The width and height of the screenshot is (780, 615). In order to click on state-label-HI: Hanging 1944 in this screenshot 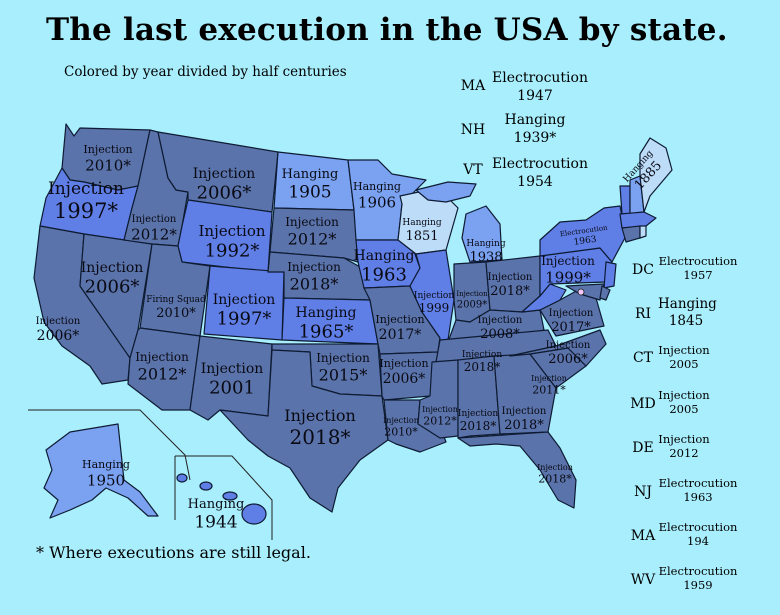, I will do `click(216, 515)`.